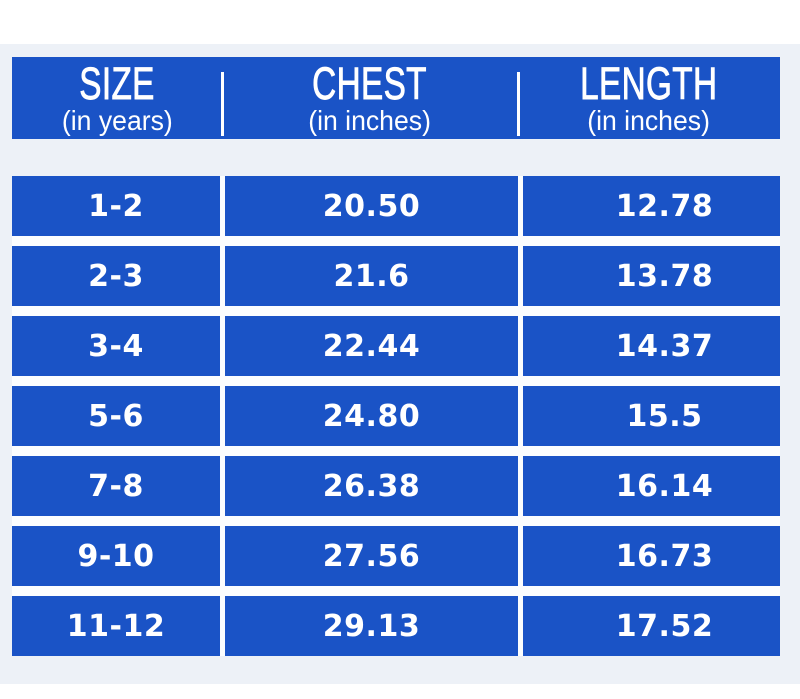 This screenshot has height=699, width=800. Describe the element at coordinates (370, 83) in the screenshot. I see `header-chest-title: CHEST` at that location.